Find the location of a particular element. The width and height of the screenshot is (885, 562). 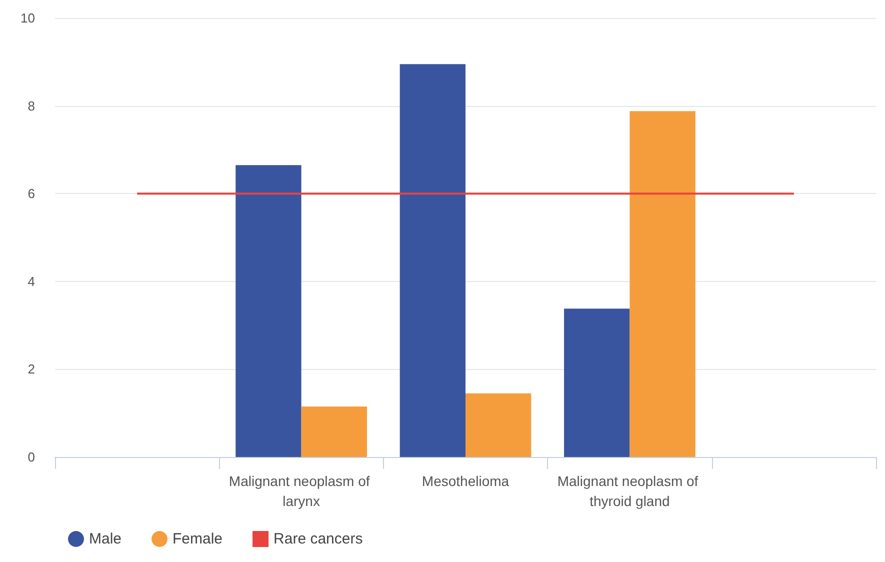

y-tick-label: 10 is located at coordinates (27, 18).